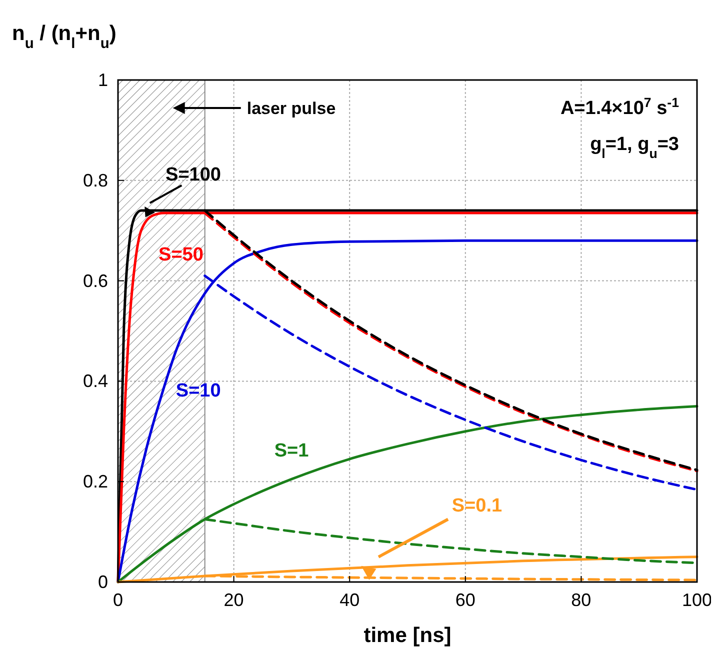 The image size is (719, 668). I want to click on series-label: S=10, so click(198, 391).